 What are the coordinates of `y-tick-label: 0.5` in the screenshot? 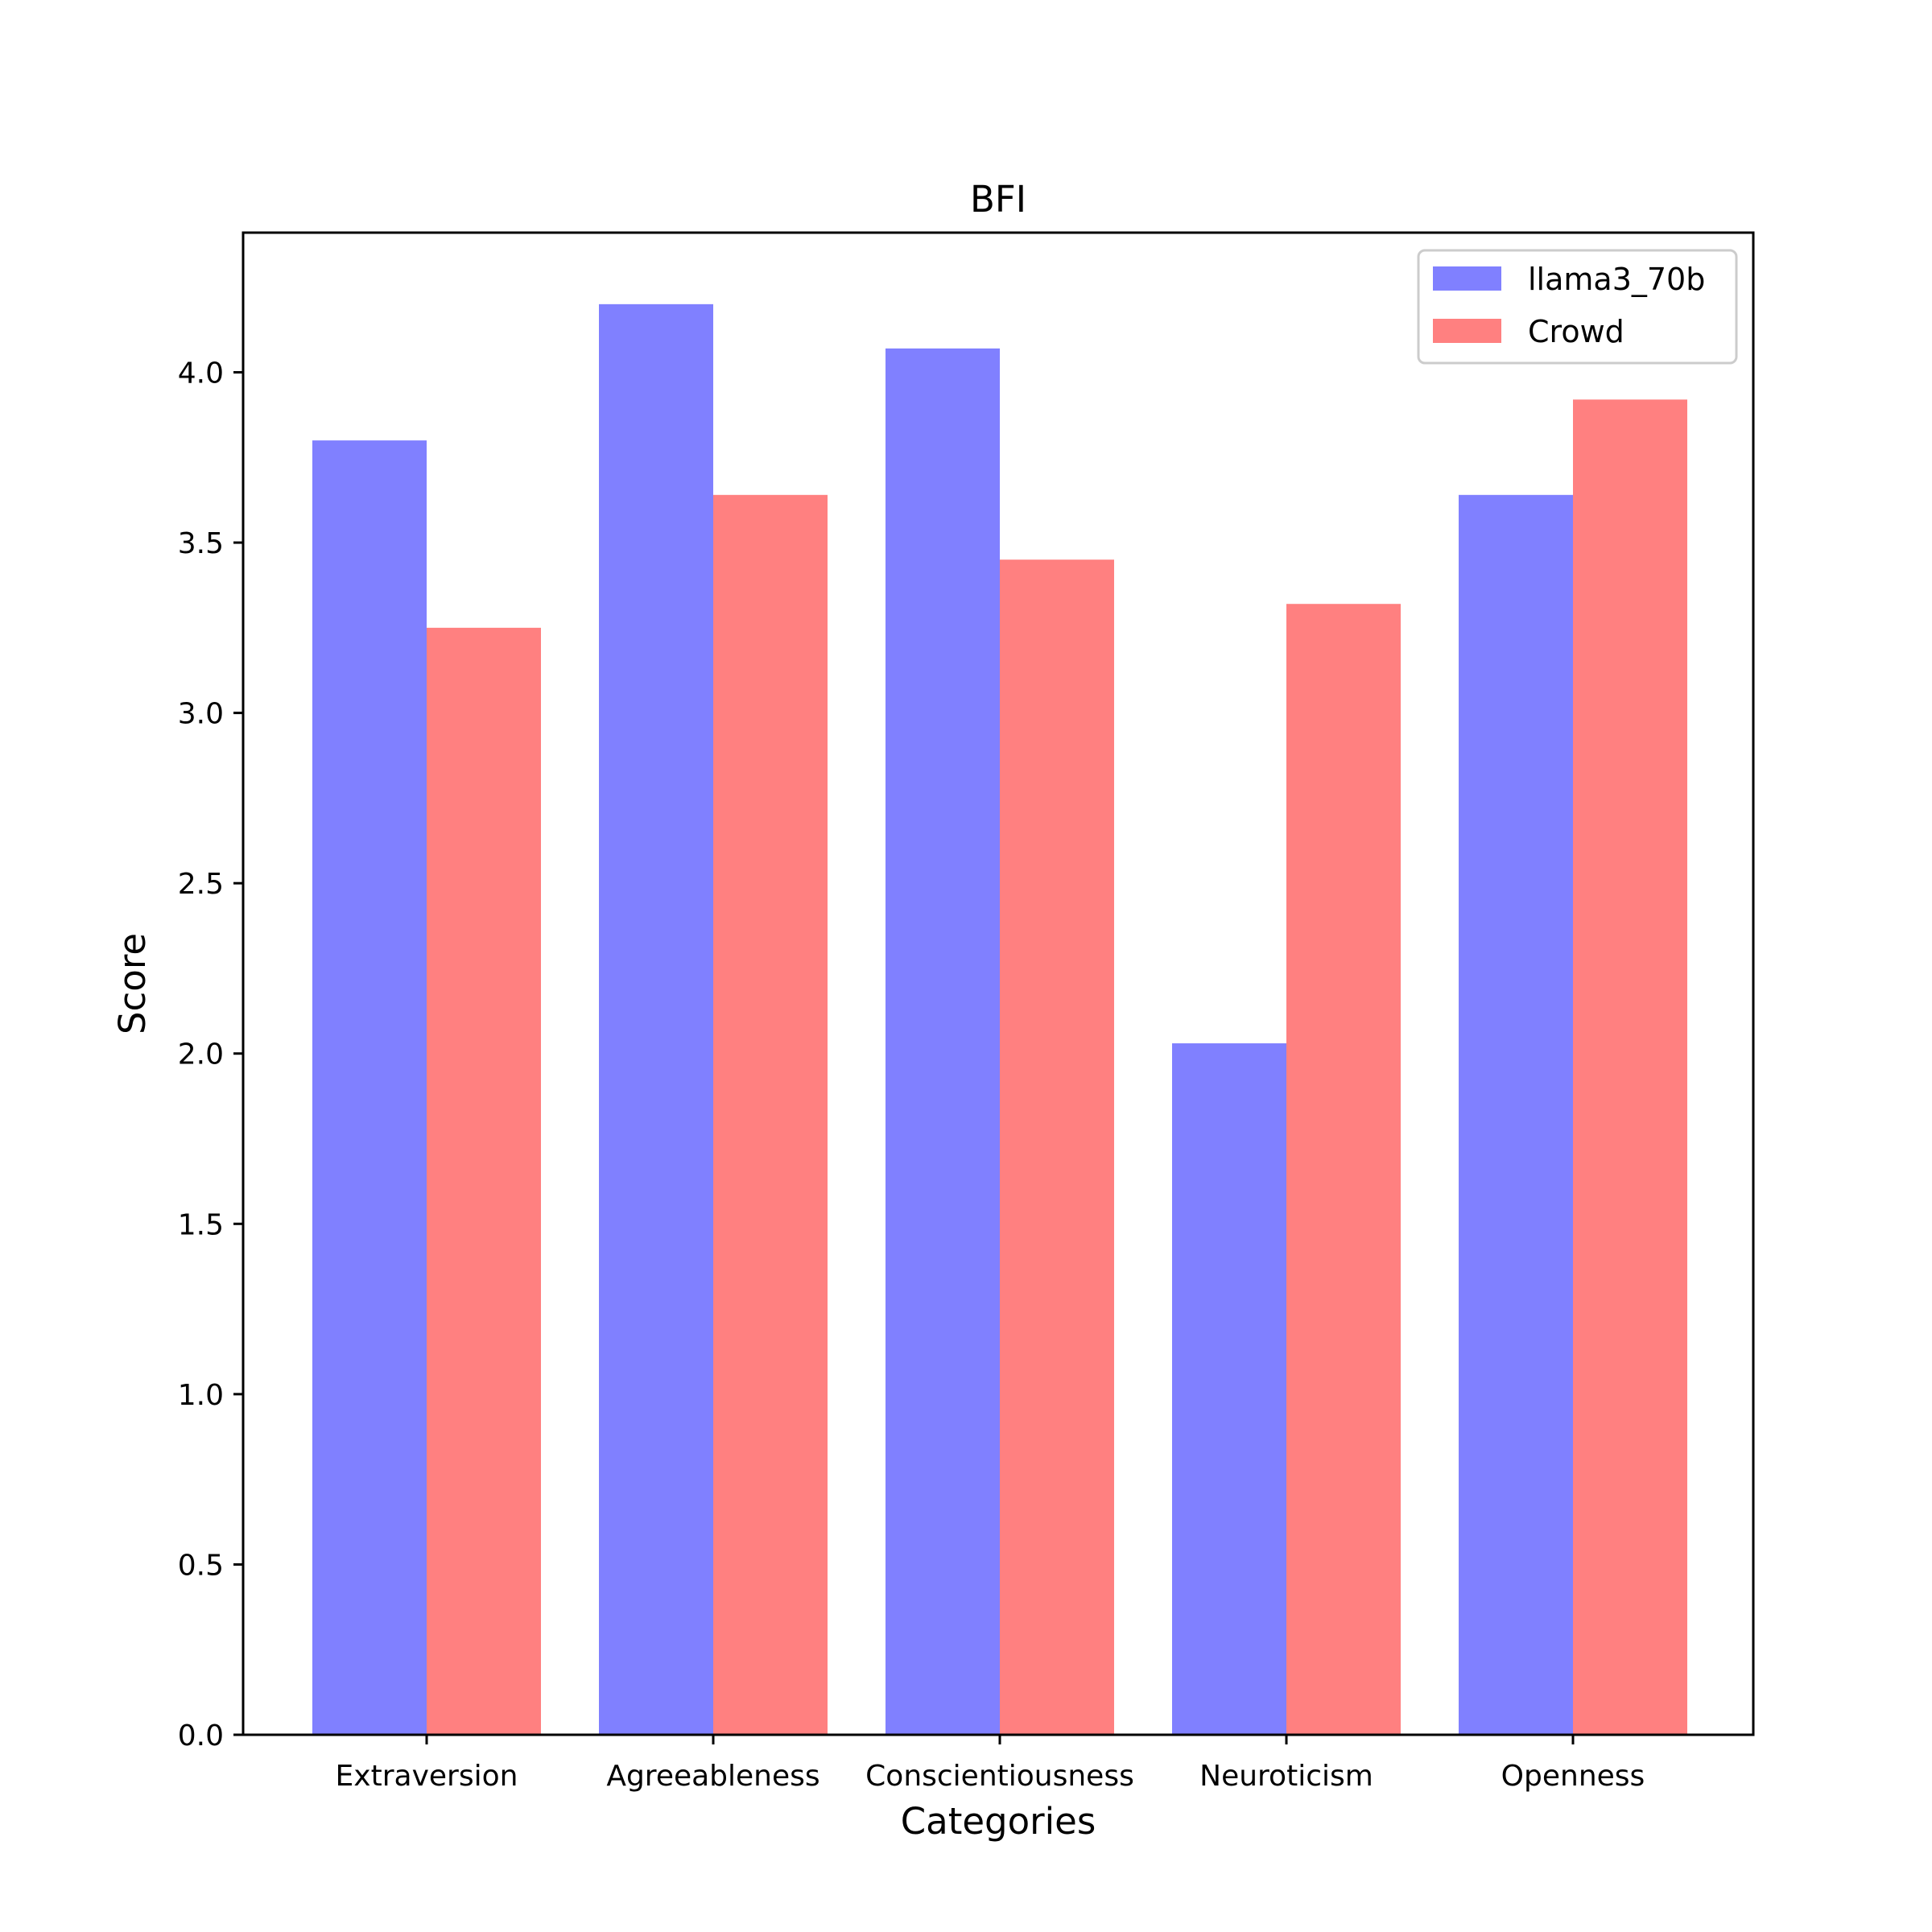 It's located at (201, 1565).